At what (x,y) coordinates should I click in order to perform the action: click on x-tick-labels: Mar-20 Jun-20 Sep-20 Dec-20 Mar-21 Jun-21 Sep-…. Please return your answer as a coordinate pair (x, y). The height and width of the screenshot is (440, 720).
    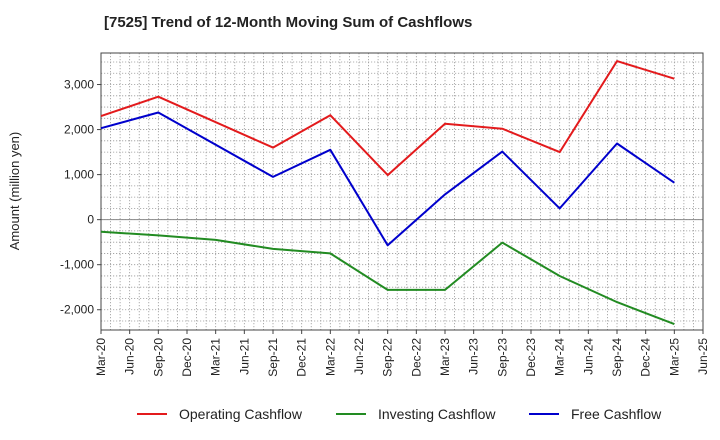
    Looking at the image, I should click on (402, 353).